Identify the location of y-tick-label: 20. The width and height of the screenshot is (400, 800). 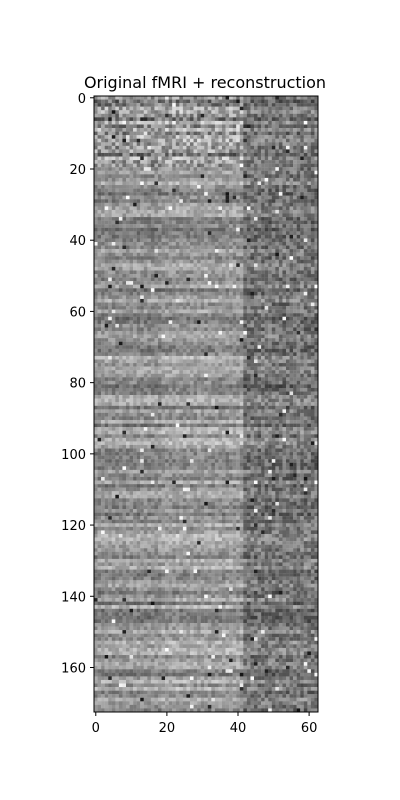
(77, 170).